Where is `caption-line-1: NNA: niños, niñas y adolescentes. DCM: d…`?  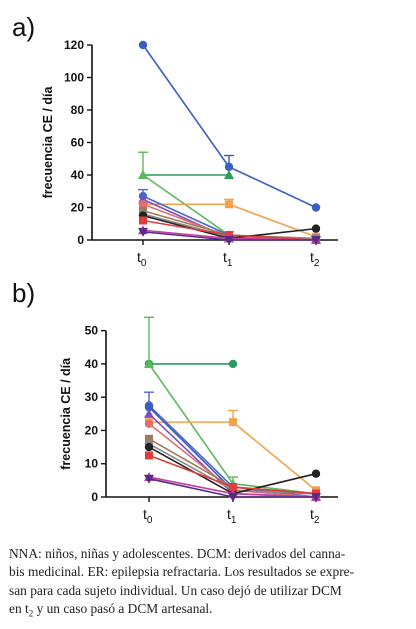 caption-line-1: NNA: niños, niñas y adolescentes. DCM: d… is located at coordinates (177, 553).